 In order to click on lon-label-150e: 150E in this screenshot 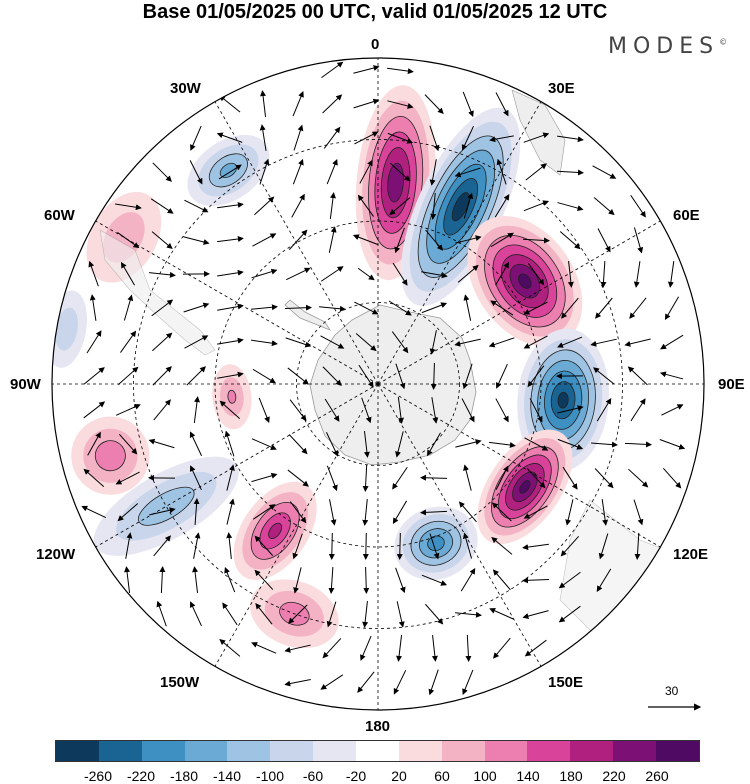, I will do `click(565, 682)`.